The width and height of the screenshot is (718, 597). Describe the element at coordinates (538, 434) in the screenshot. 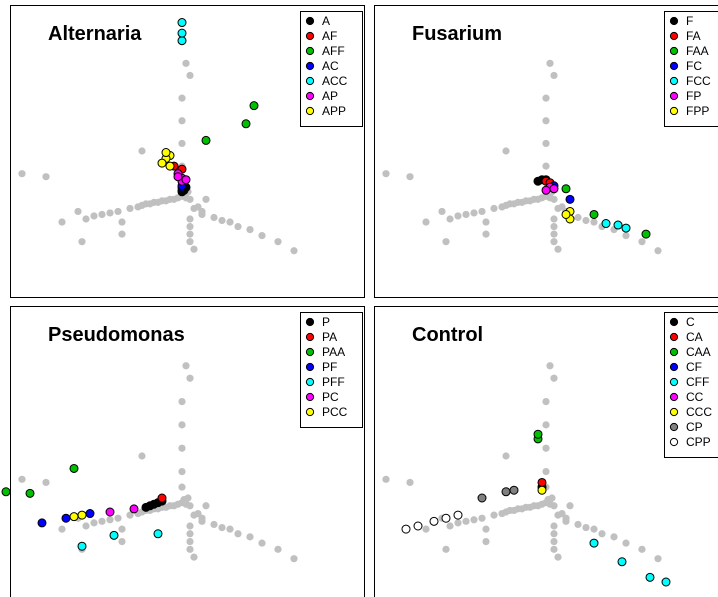

I see `point-caa` at that location.